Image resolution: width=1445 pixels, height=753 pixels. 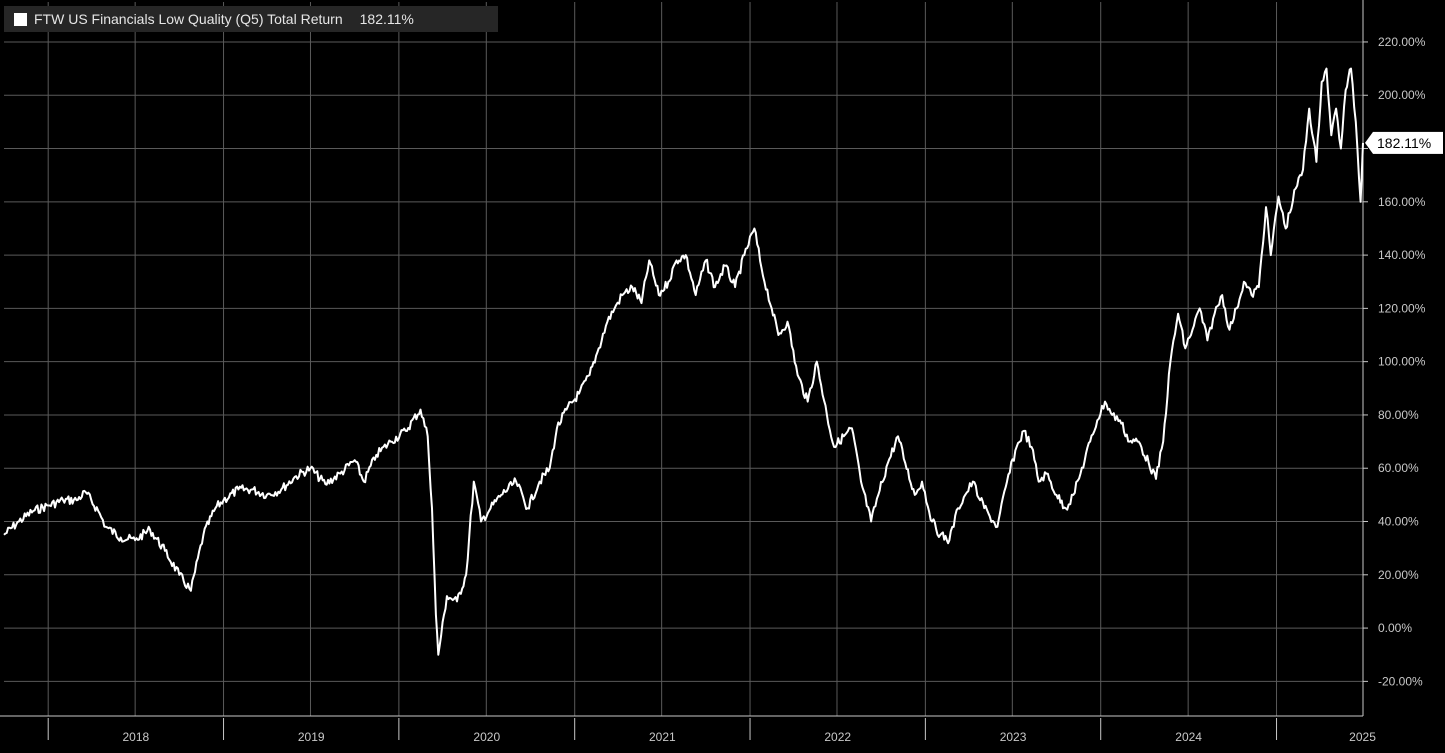 I want to click on y-tick-label: 200.00%, so click(x=1402, y=95).